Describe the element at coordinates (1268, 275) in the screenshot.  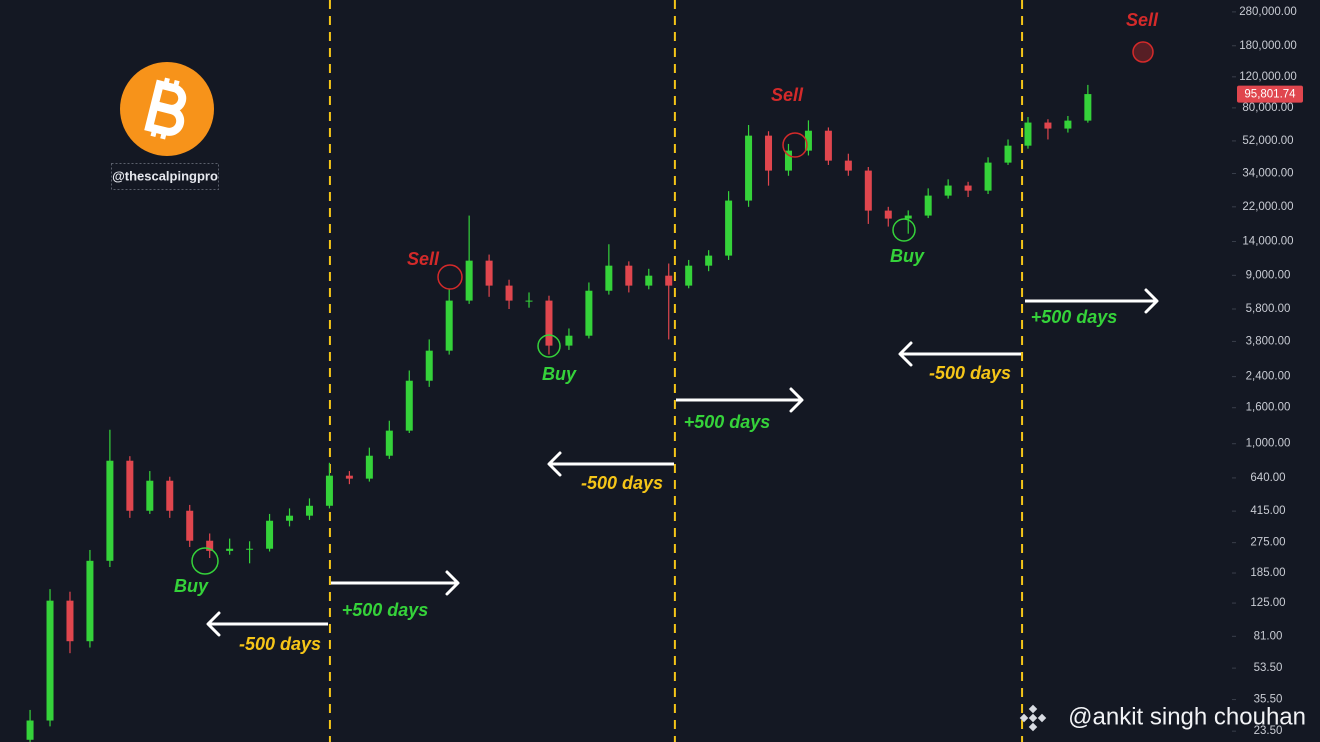
I see `y-tick-label: 9,000.00` at that location.